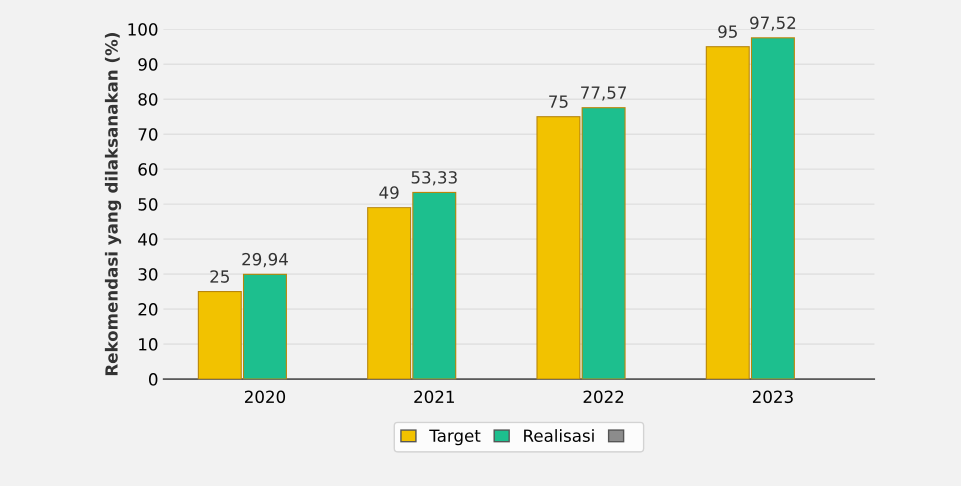 The width and height of the screenshot is (961, 486). I want to click on legend-label: Target, so click(454, 438).